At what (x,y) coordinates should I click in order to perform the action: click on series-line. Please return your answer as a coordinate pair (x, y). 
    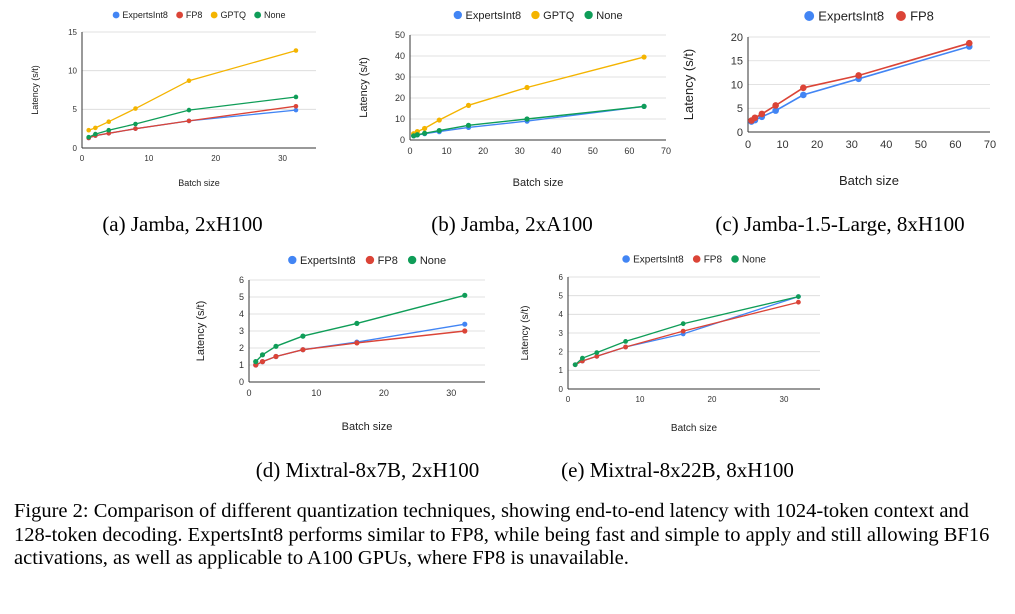
    Looking at the image, I should click on (686, 333).